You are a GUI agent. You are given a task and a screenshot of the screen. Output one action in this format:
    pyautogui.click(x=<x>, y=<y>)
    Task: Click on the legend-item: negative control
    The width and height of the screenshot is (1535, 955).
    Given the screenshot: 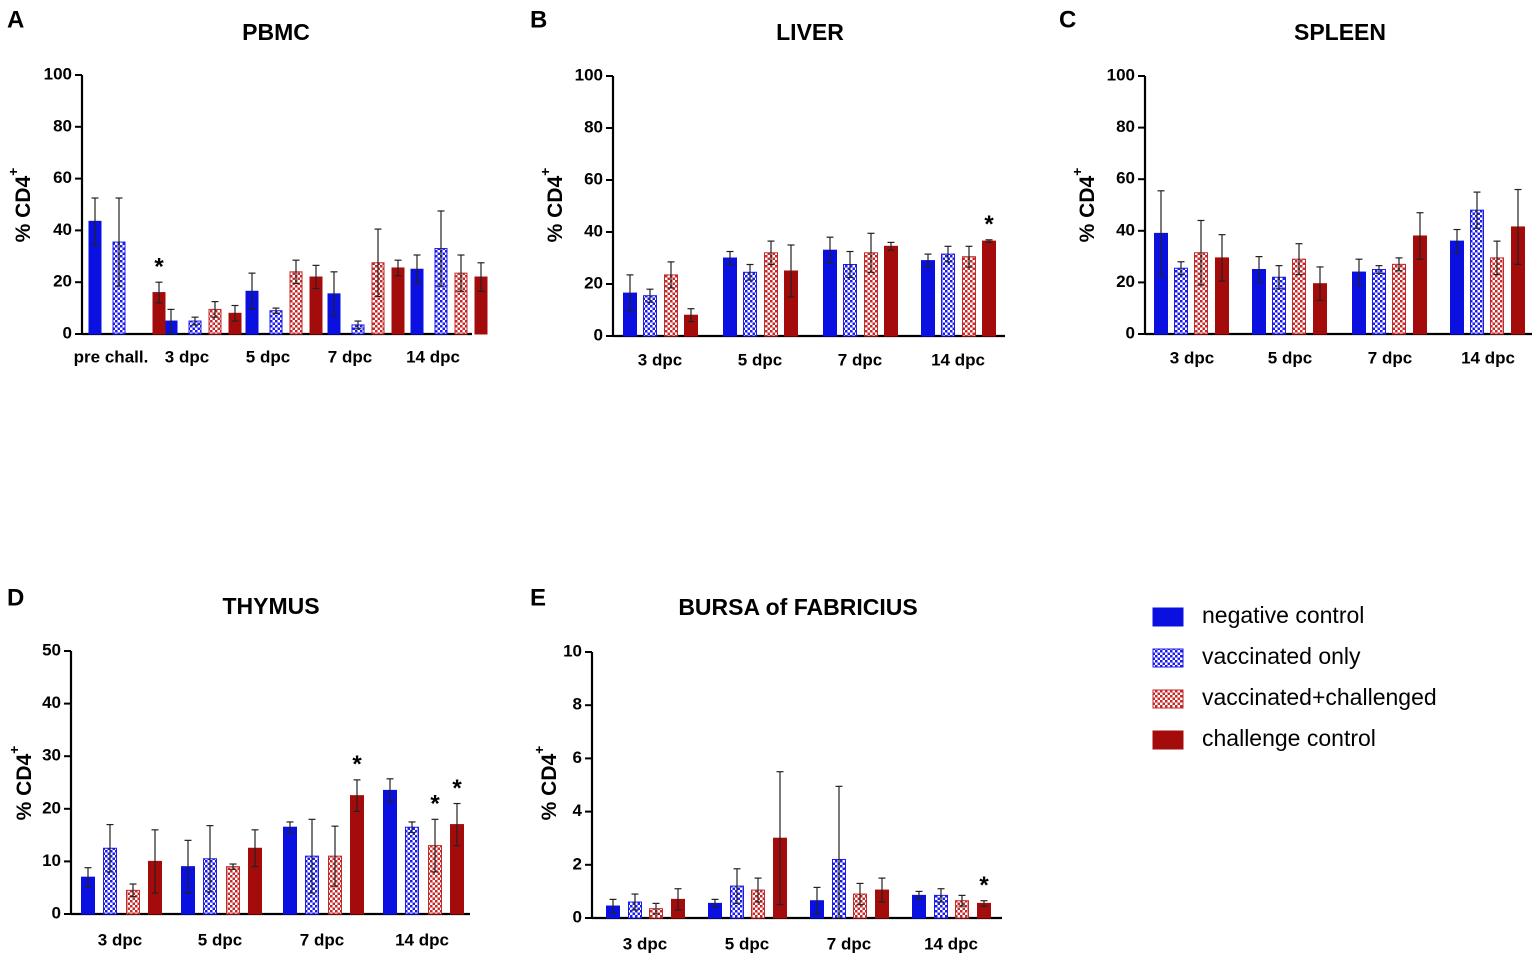 What is the action you would take?
    pyautogui.click(x=1258, y=615)
    